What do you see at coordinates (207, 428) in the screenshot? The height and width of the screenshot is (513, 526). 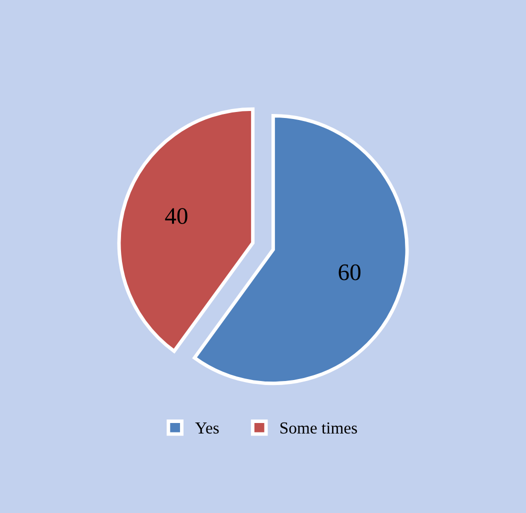 I see `legend-label: Yes` at bounding box center [207, 428].